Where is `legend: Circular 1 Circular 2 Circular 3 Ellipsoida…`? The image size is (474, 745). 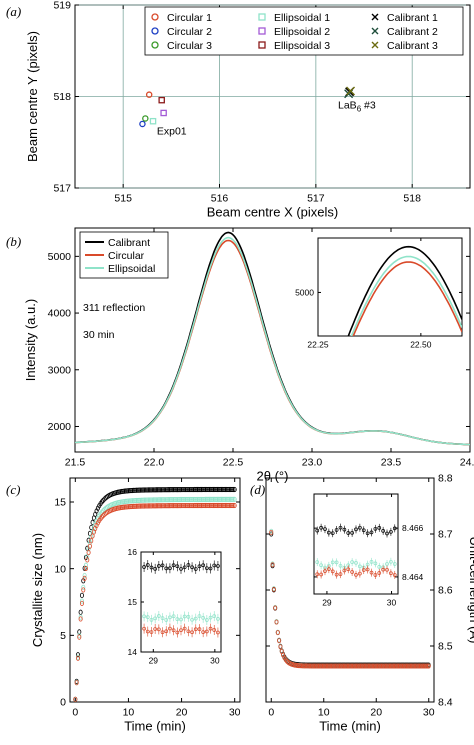
legend: Circular 1 Circular 2 Circular 3 Ellipsoida… is located at coordinates (304, 31).